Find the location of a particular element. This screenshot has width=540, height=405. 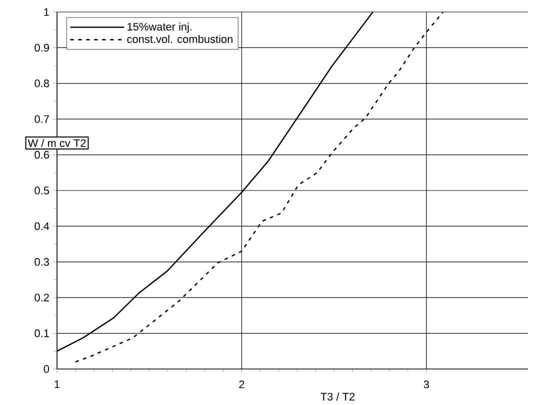

x-tick-label: 1 is located at coordinates (57, 384).